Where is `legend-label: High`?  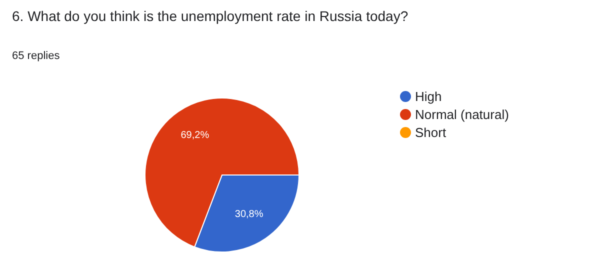
legend-label: High is located at coordinates (428, 96).